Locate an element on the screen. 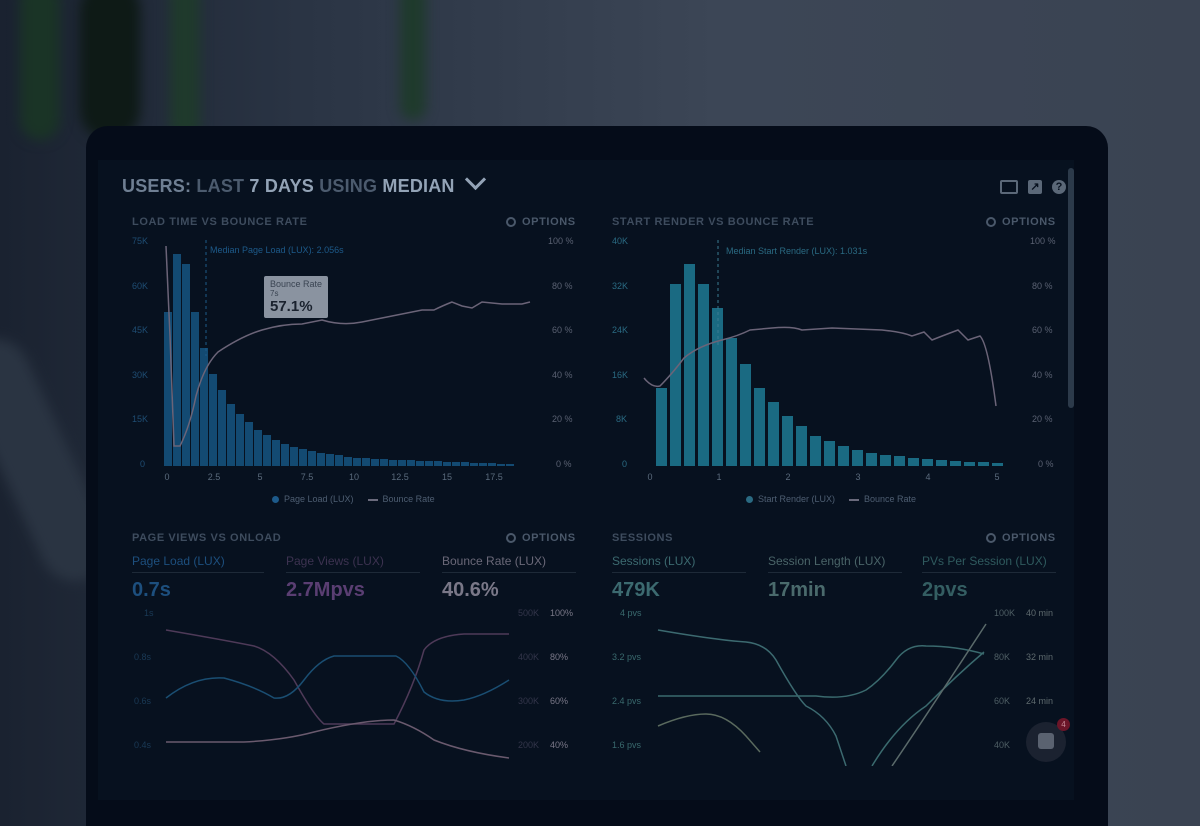 The height and width of the screenshot is (826, 1200). y2-tick: 100K is located at coordinates (1005, 613).